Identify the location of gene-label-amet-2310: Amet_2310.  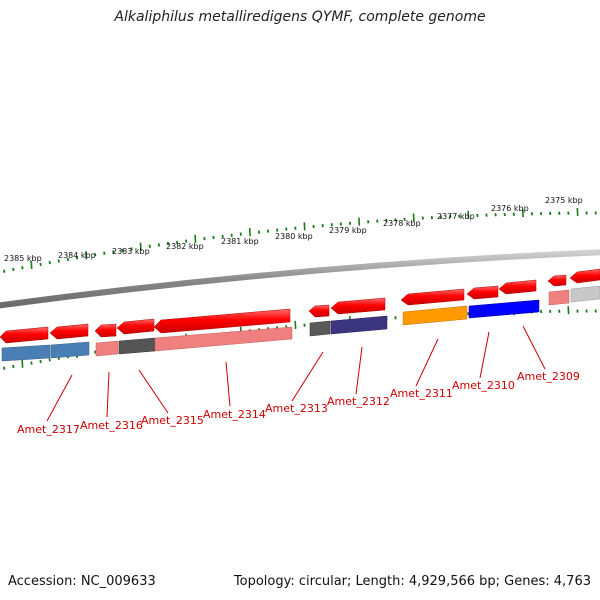
(483, 385).